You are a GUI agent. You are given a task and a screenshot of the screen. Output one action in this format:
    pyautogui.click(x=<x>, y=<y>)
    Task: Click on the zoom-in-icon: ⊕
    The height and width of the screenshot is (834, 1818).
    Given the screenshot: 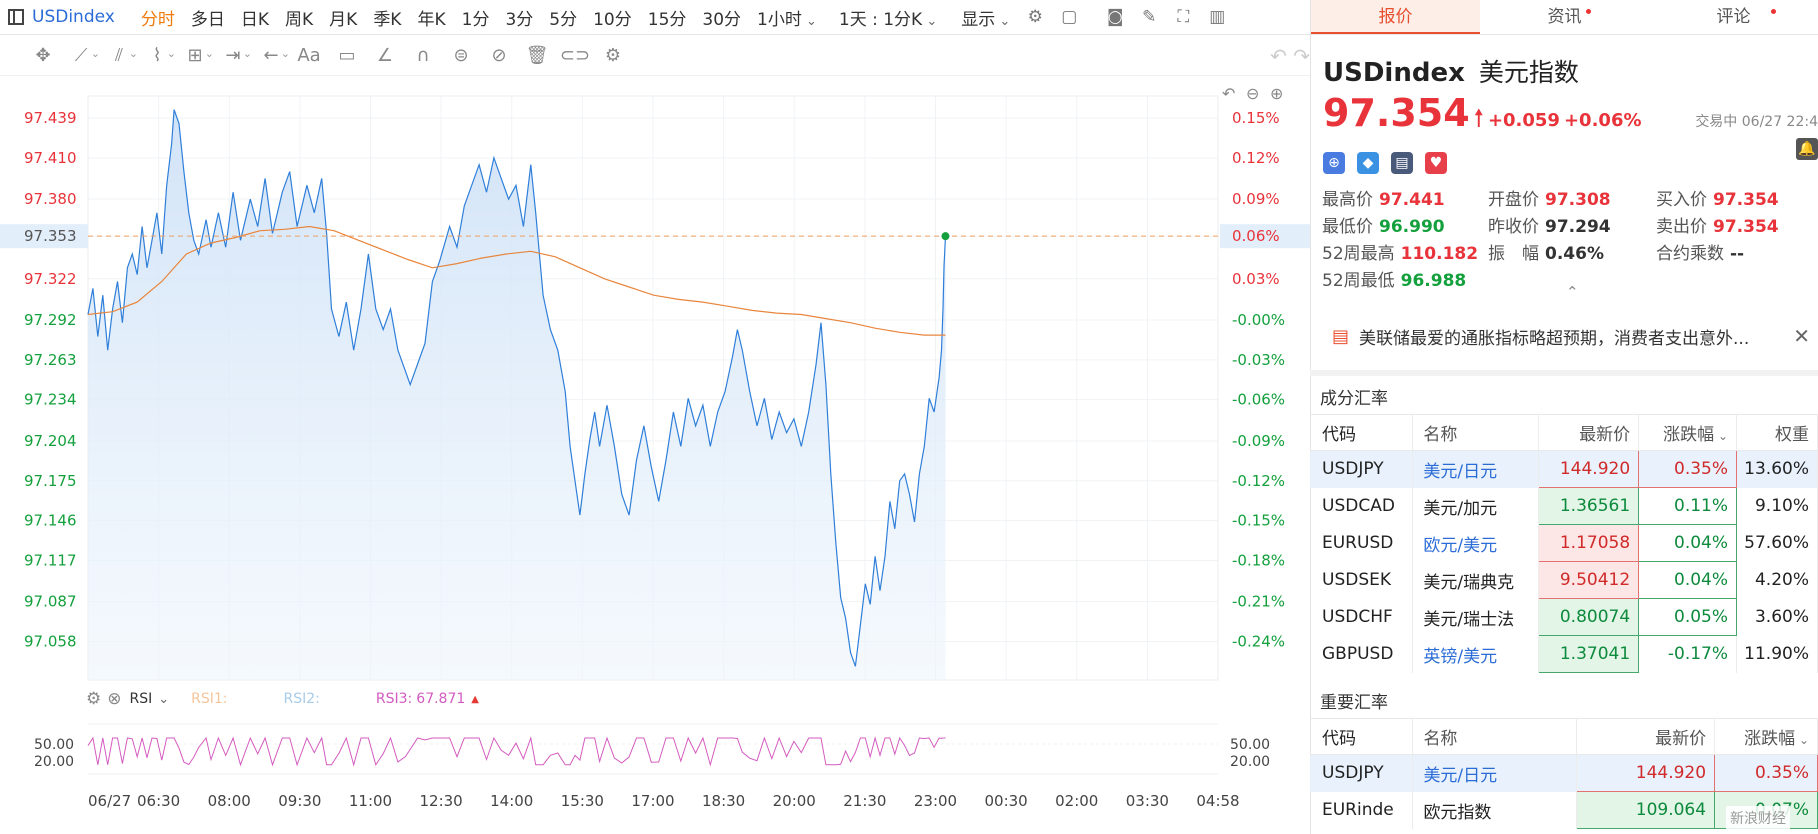 What is the action you would take?
    pyautogui.click(x=1277, y=93)
    